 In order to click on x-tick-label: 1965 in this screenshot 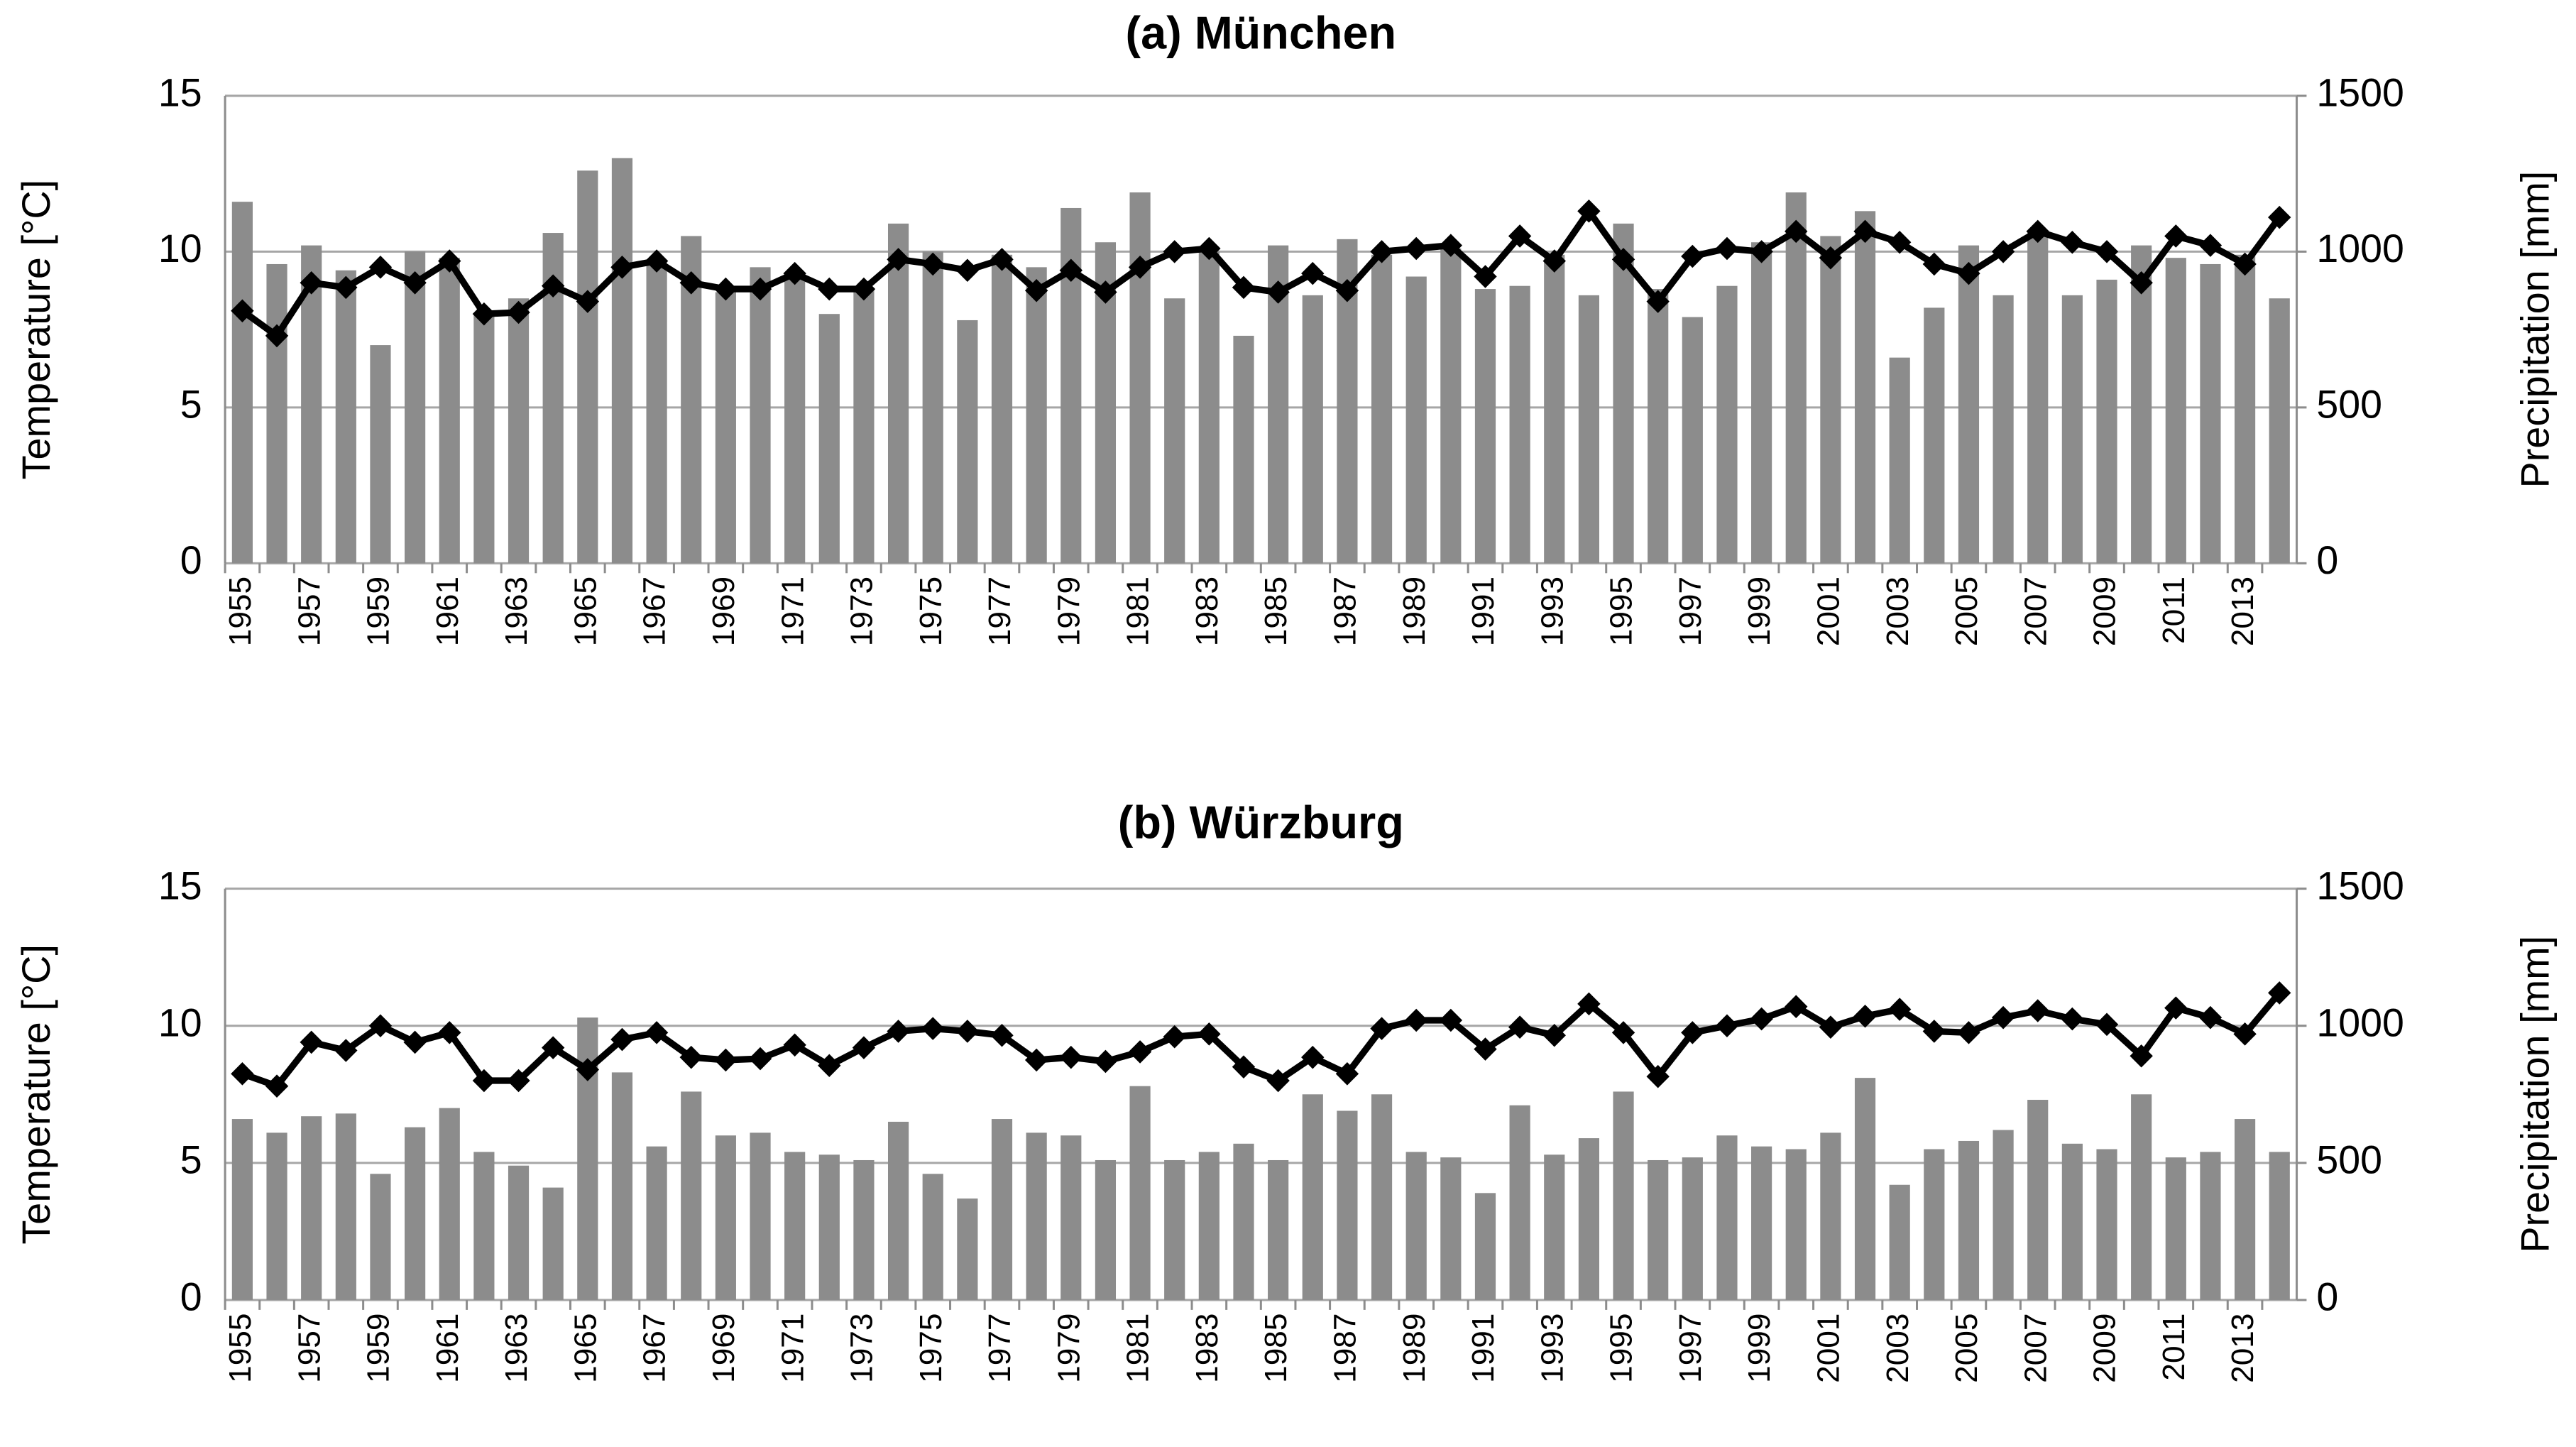, I will do `click(586, 611)`.